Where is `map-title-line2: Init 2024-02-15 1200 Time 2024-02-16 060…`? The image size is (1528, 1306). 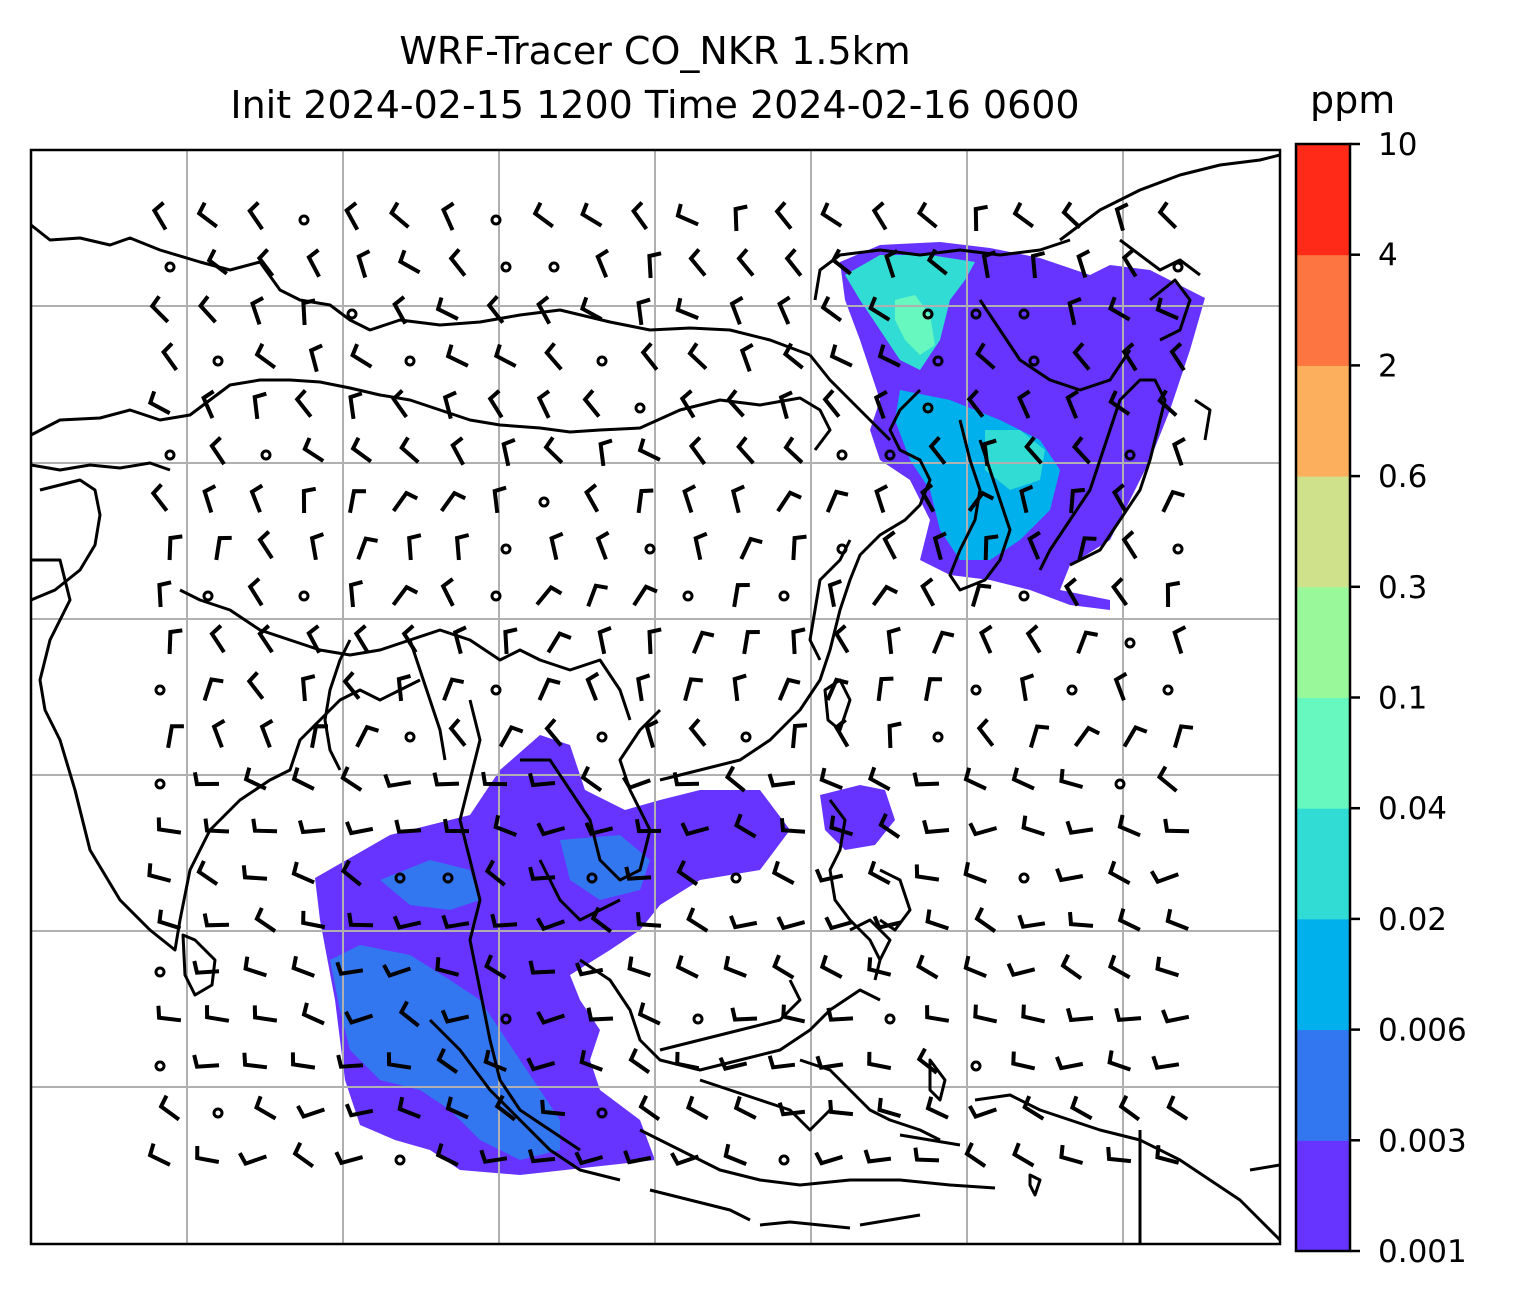
map-title-line2: Init 2024-02-15 1200 Time 2024-02-16 060… is located at coordinates (655, 105).